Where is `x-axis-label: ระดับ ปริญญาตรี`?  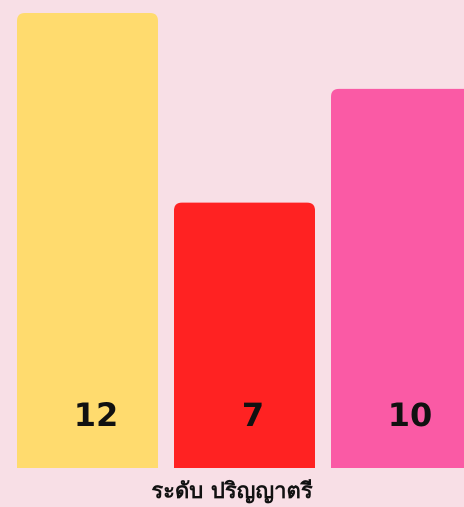
x-axis-label: ระดับ ปริญญาตรี is located at coordinates (231, 491).